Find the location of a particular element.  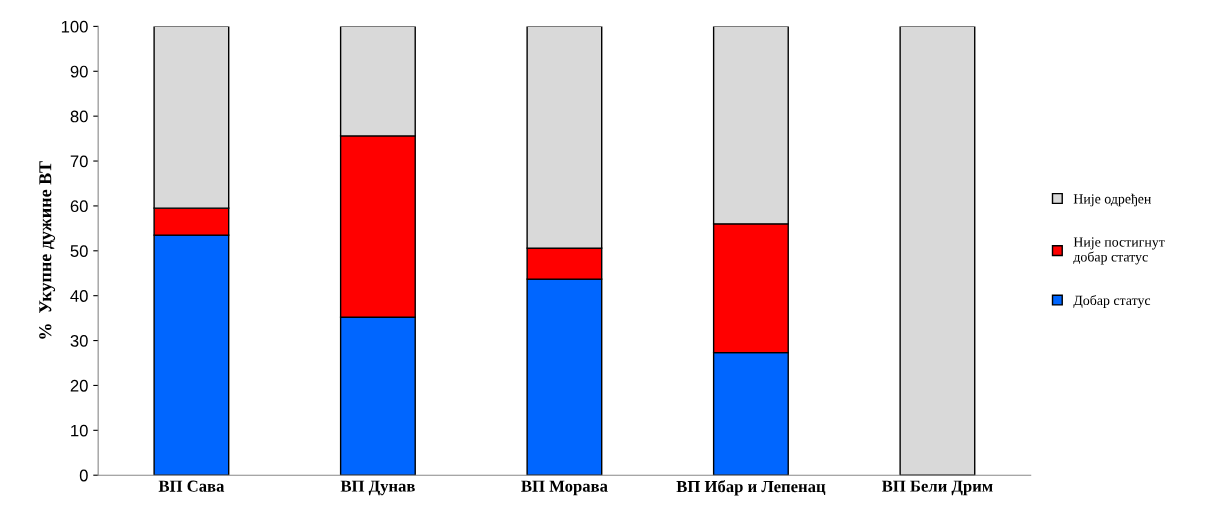

x-tick-label: ВП Бели Дрим is located at coordinates (937, 488).